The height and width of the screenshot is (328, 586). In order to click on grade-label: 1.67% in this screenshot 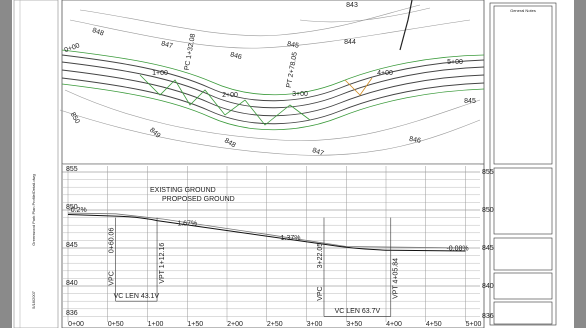, I will do `click(187, 224)`.